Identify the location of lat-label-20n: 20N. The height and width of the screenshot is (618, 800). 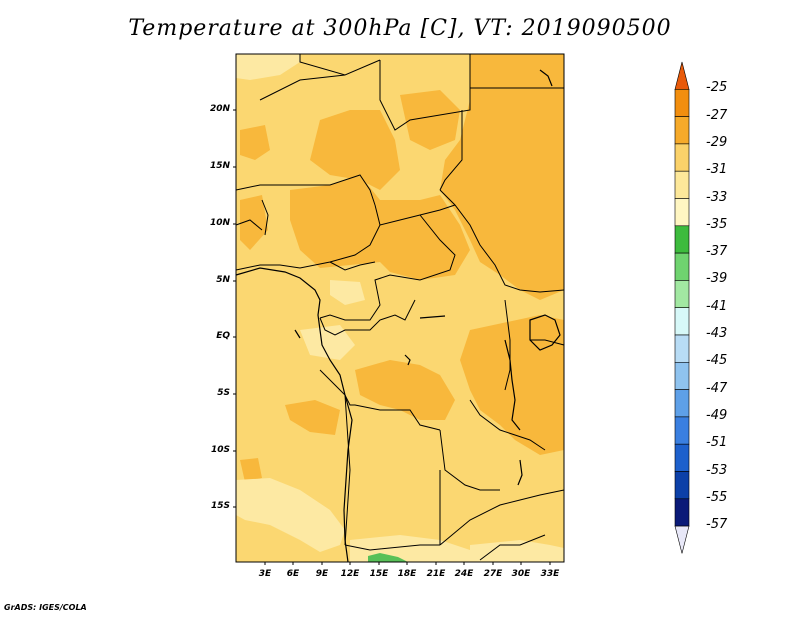
(219, 109).